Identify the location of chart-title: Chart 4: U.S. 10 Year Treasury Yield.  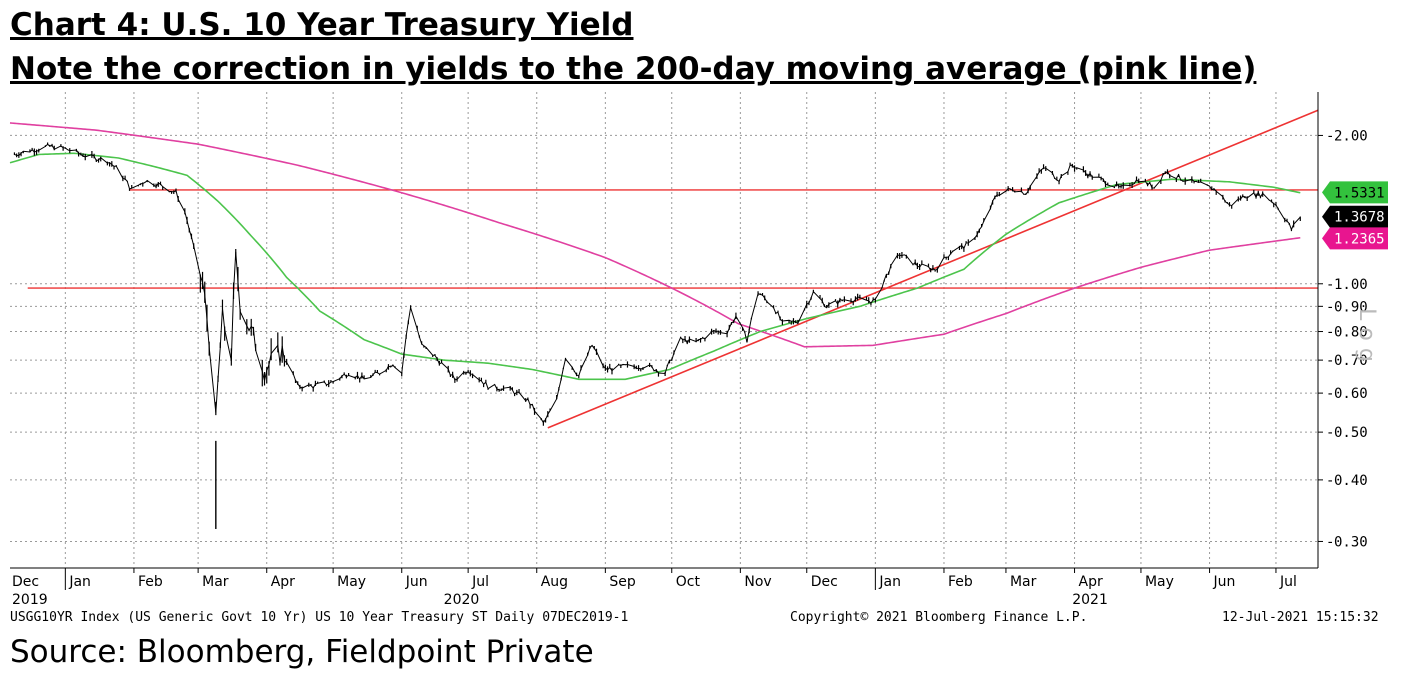
(322, 25).